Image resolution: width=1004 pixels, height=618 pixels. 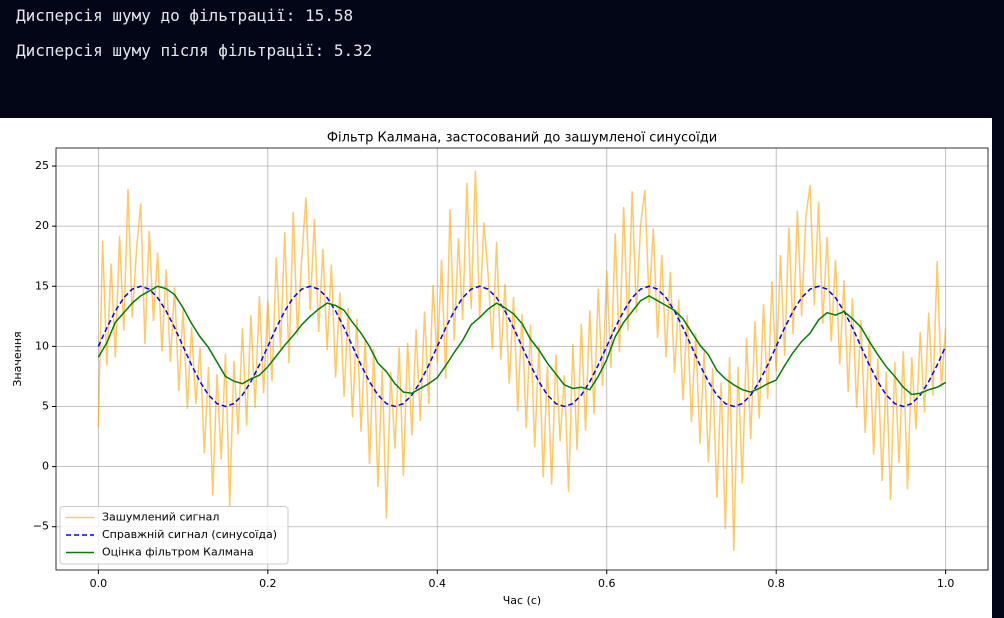 What do you see at coordinates (194, 50) in the screenshot?
I see `output-line: Дисперсія шуму після фільтрації: 5.32` at bounding box center [194, 50].